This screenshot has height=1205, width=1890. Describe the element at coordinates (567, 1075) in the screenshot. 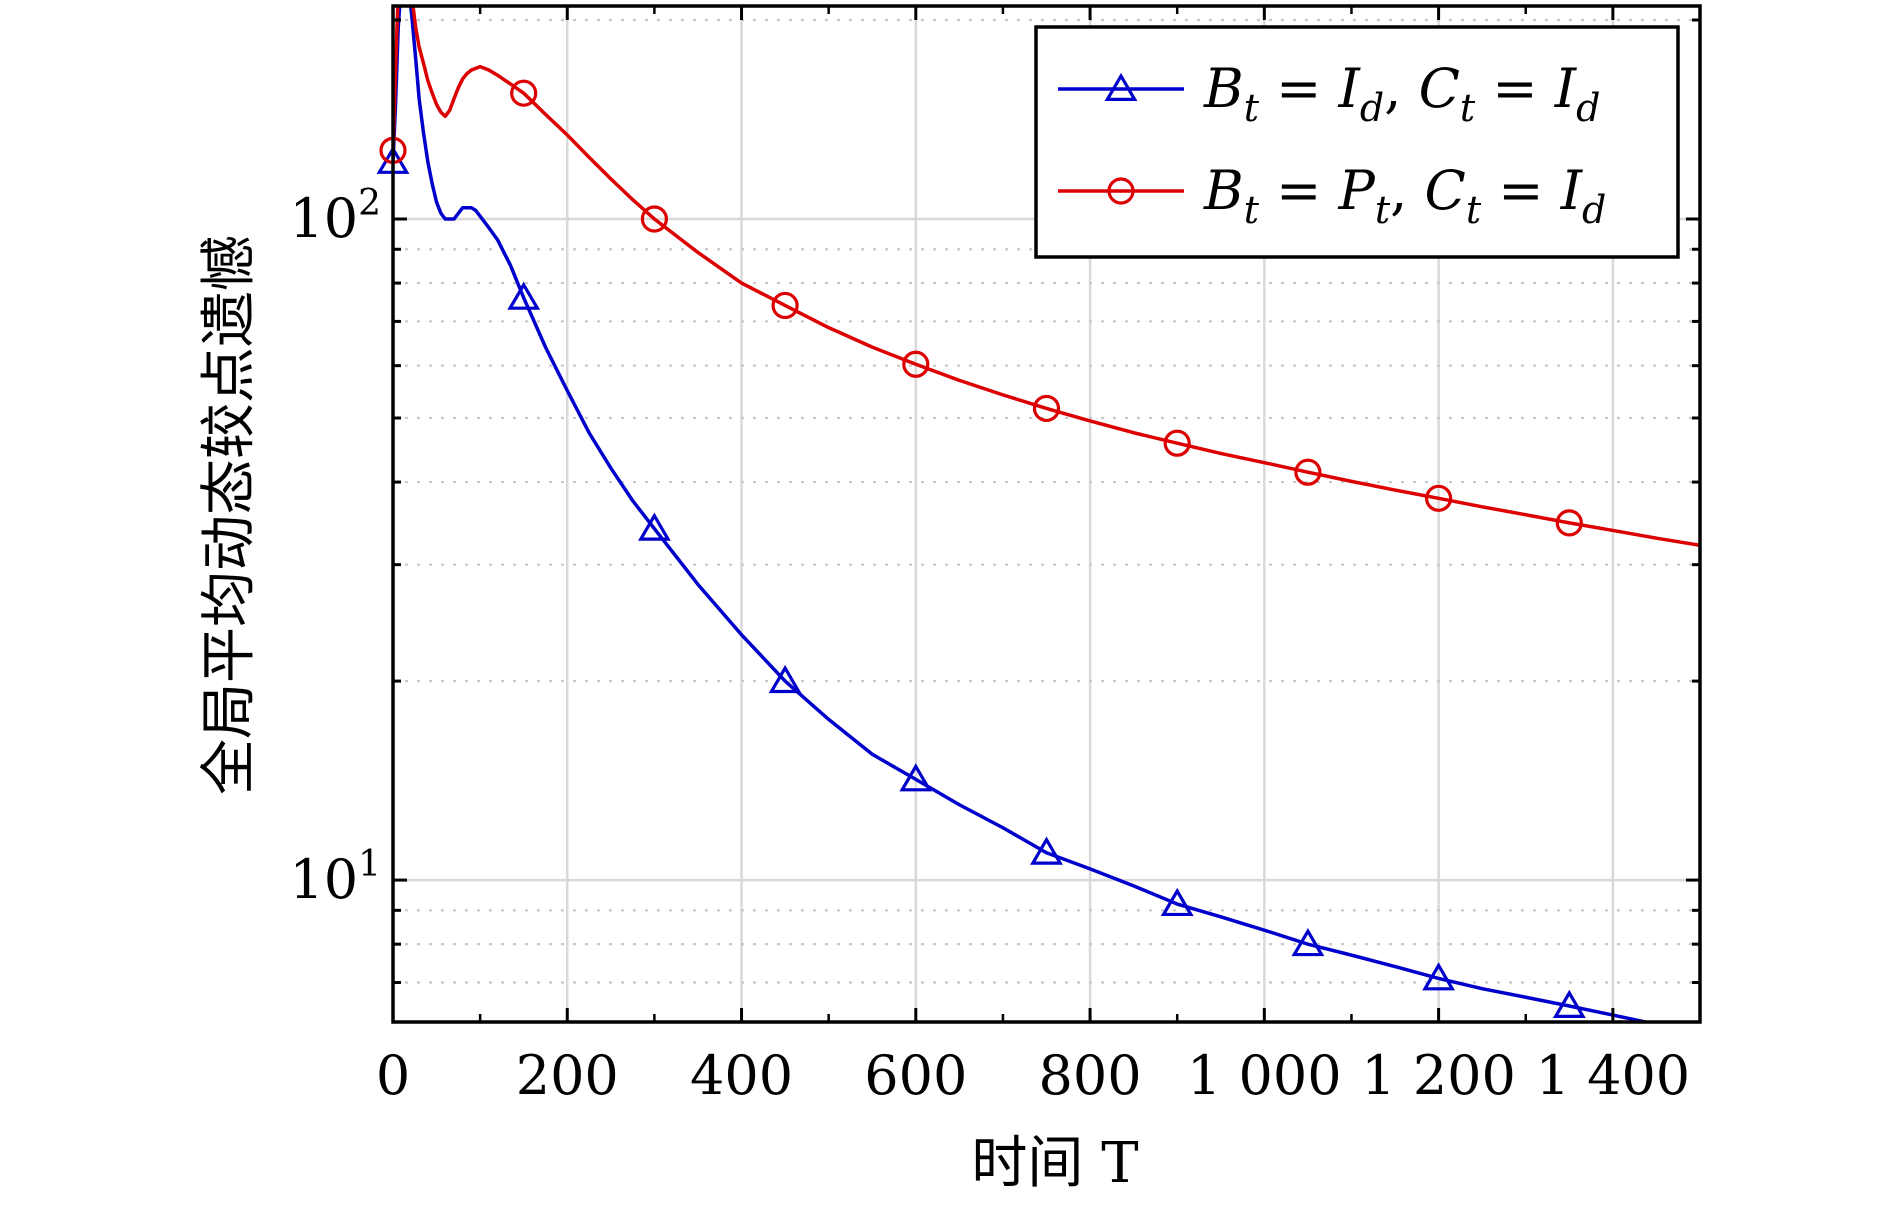

I see `x-tick-label: 200` at that location.